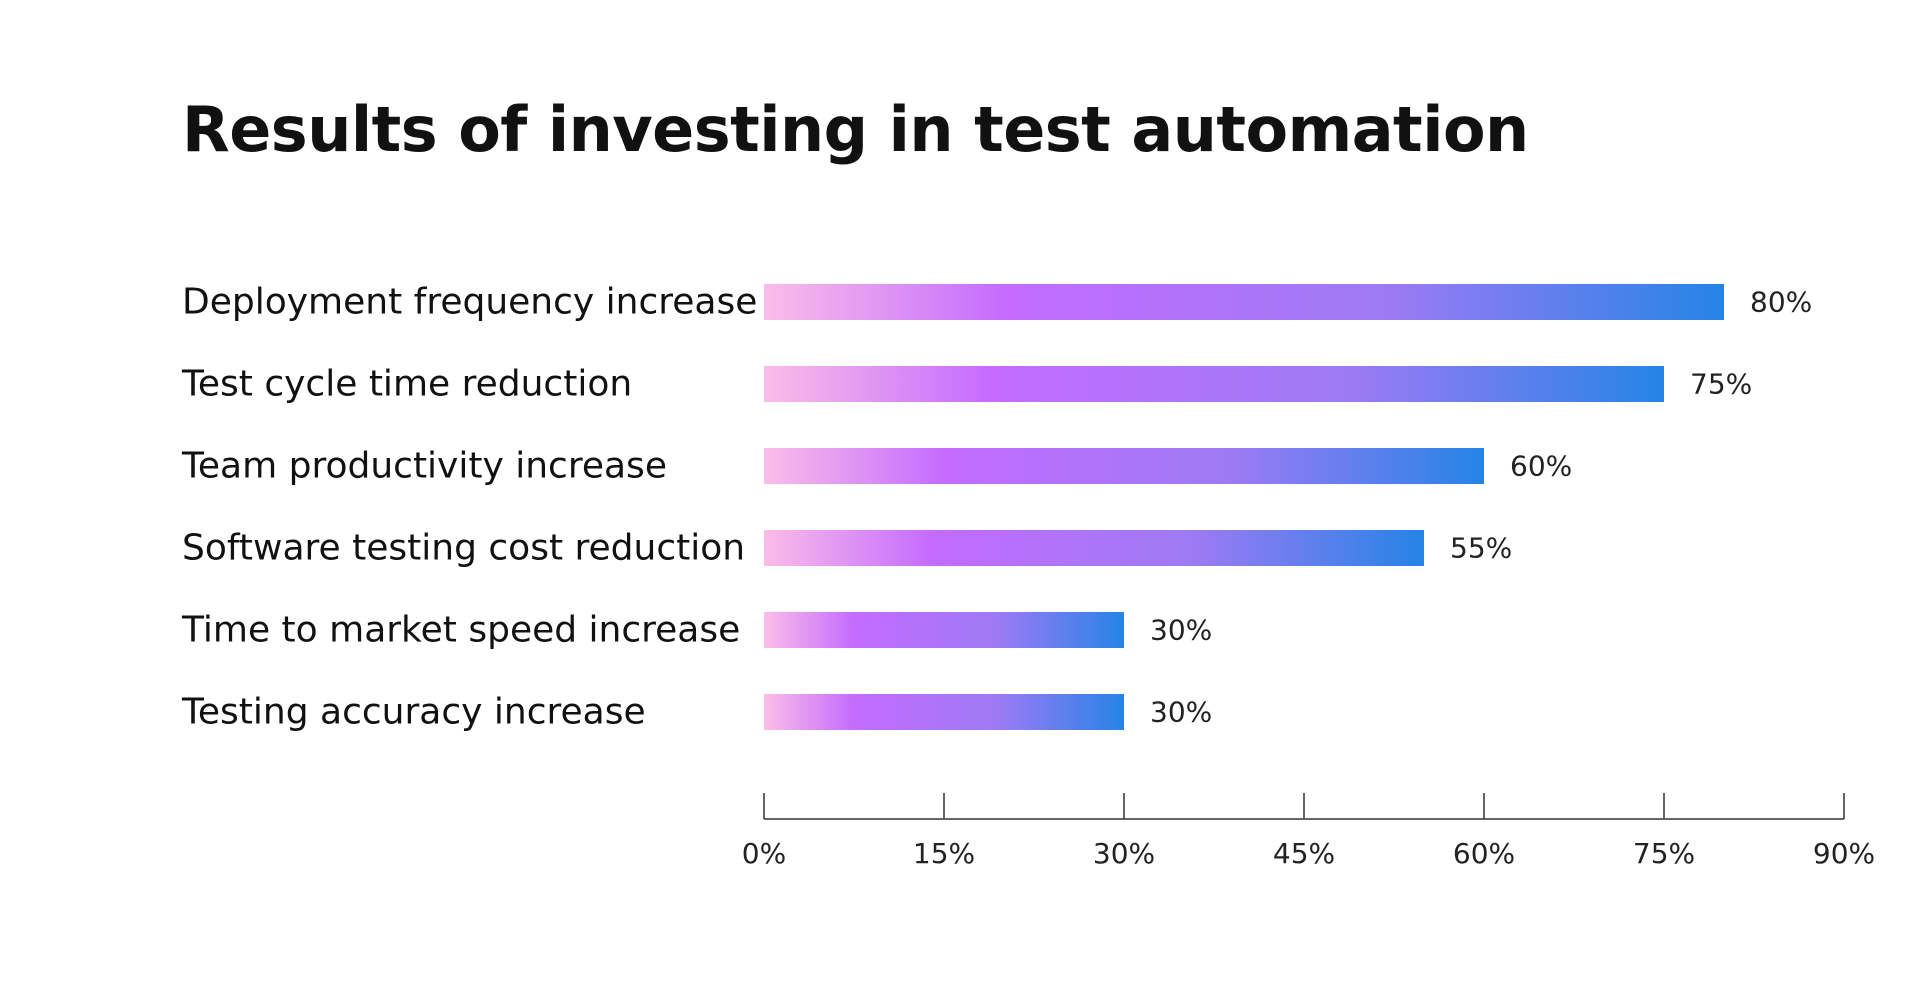 The image size is (1920, 989). Describe the element at coordinates (944, 853) in the screenshot. I see `x-tick-label: 15%` at that location.